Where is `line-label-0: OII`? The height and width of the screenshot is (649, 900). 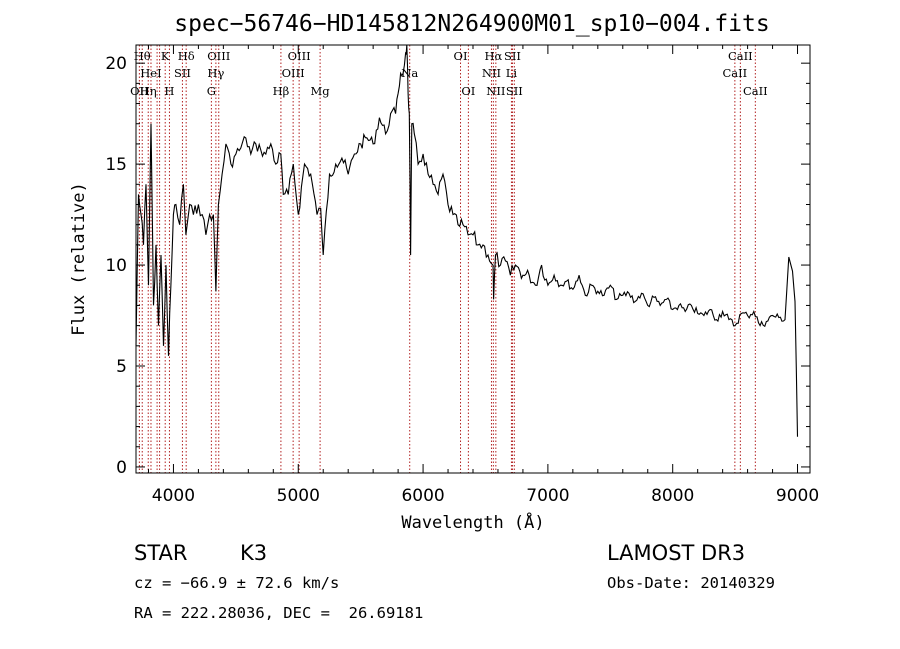
line-label-0: OII is located at coordinates (139, 91).